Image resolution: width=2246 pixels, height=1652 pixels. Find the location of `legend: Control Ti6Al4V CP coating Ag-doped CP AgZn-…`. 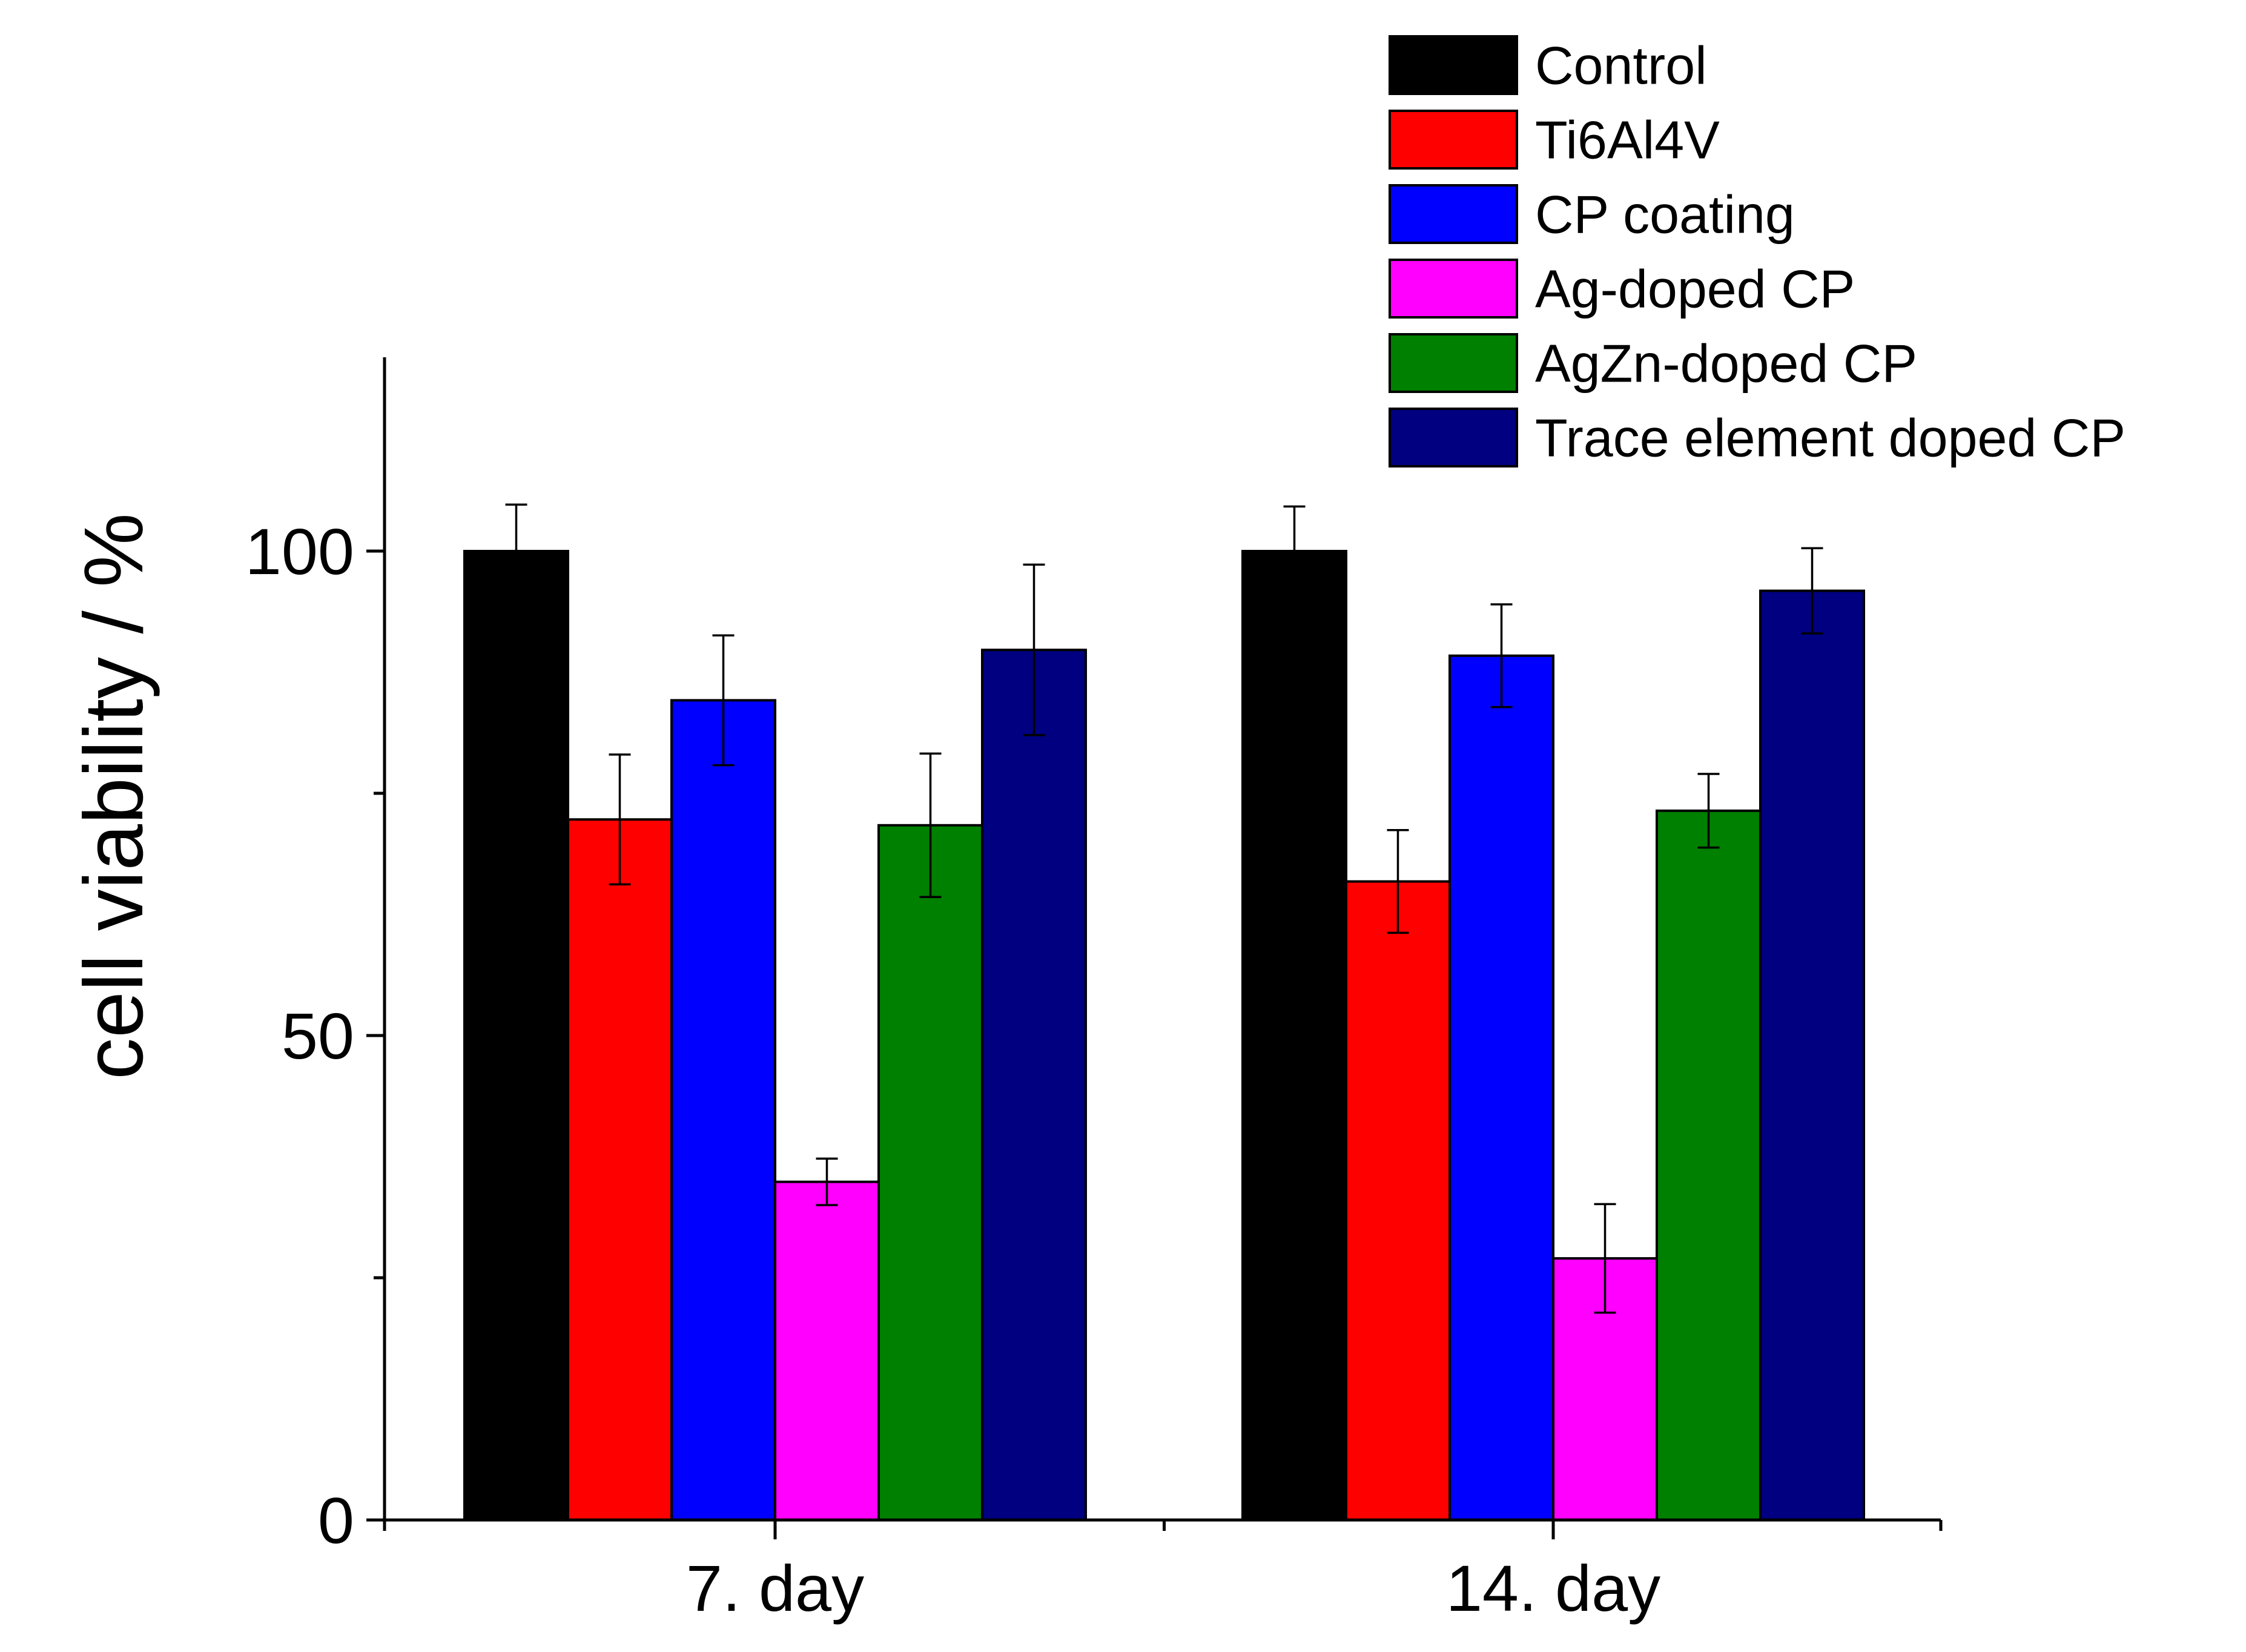

legend: Control Ti6Al4V CP coating Ag-doped CP AgZn-… is located at coordinates (1757, 251).